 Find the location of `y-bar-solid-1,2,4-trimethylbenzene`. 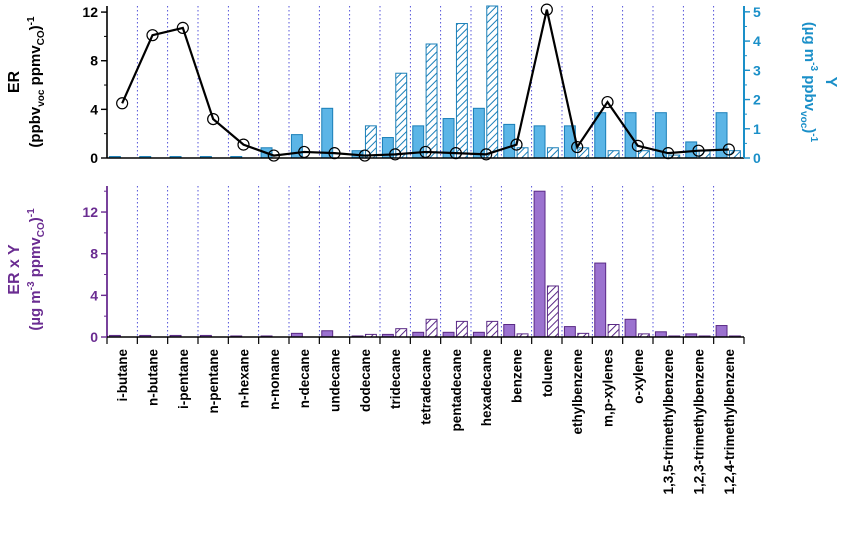

y-bar-solid-1,2,4-trimethylbenzene is located at coordinates (721, 135).